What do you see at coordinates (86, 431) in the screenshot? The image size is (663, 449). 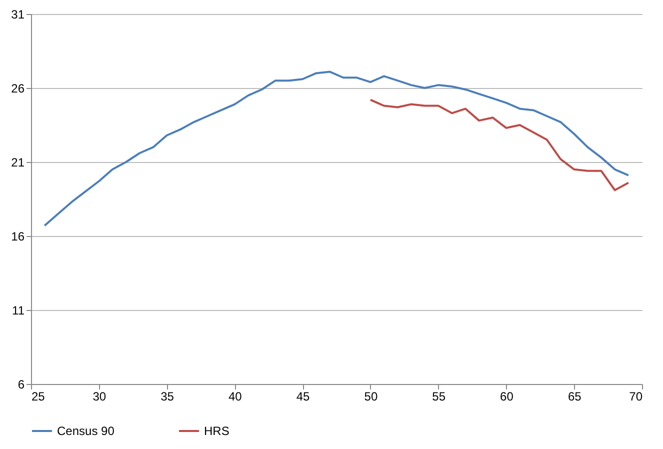 I see `legend-label: Census 90` at bounding box center [86, 431].